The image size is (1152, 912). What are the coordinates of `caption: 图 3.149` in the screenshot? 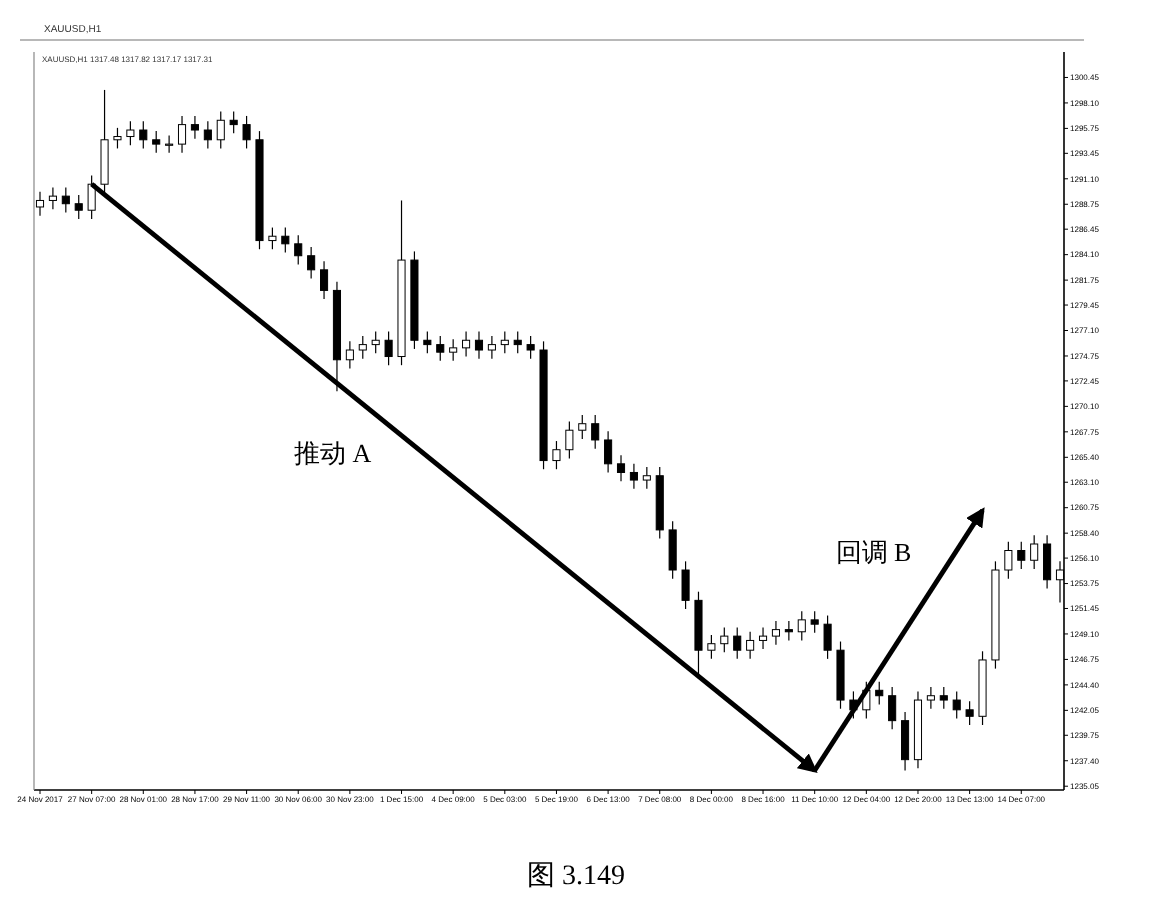 It's located at (576, 877).